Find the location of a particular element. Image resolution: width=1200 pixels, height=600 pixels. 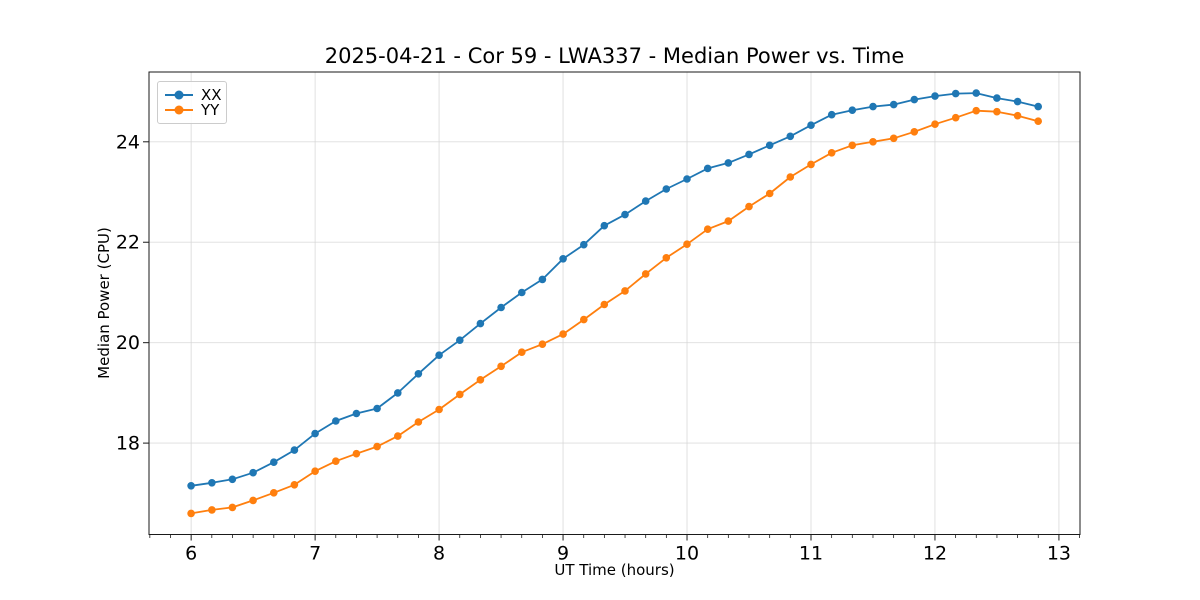

y-axis-label: Median Power (CPU) is located at coordinates (104, 303).